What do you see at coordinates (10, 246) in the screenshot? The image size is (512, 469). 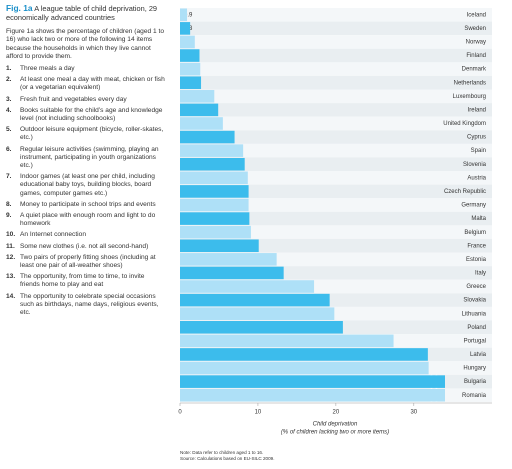 I see `item-number: 11.` at bounding box center [10, 246].